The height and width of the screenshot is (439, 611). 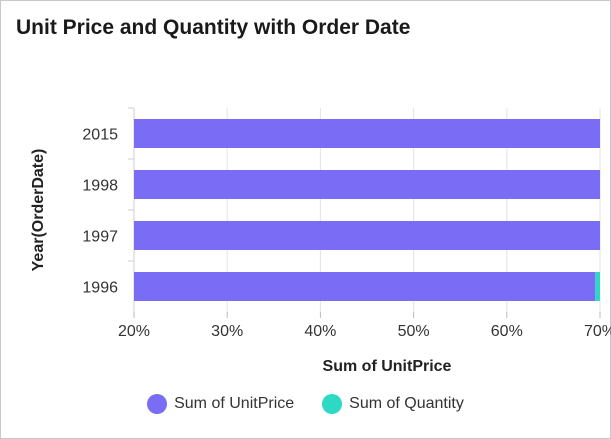 I want to click on x-tick-label: 20%, so click(x=134, y=331).